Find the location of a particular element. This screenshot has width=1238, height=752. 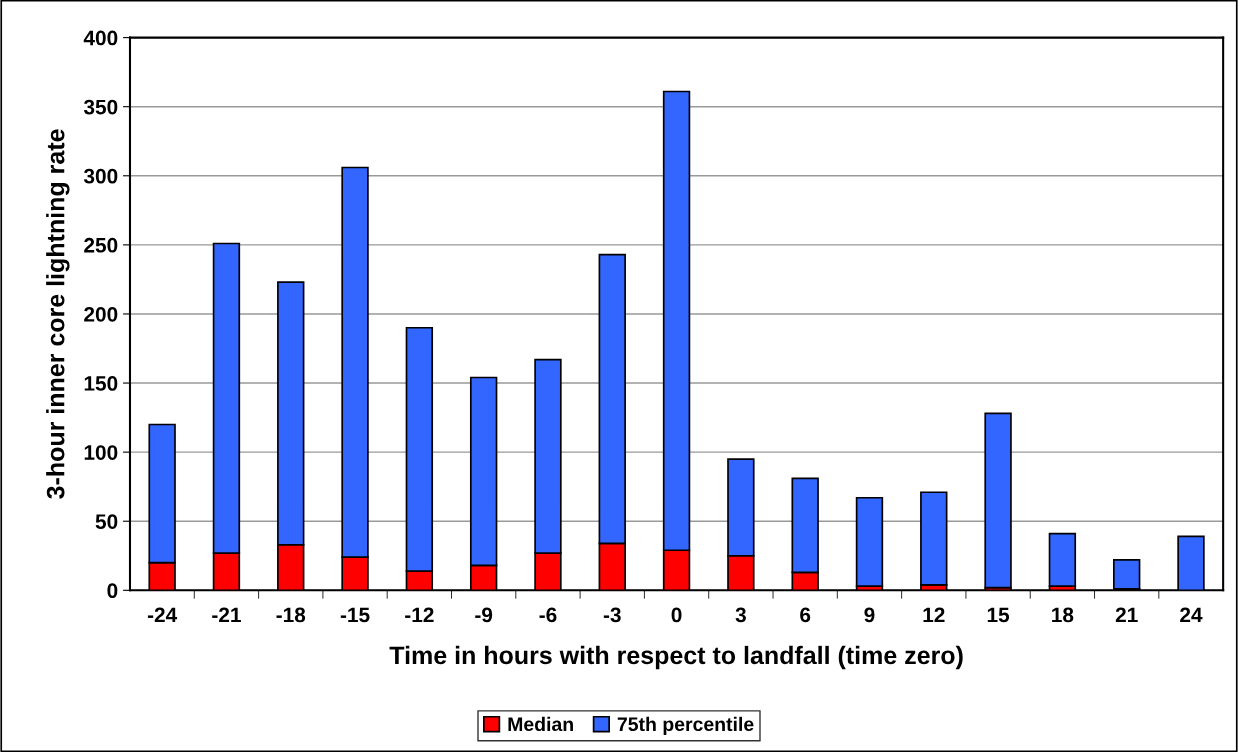

x-tick-label: 24 is located at coordinates (1191, 615).